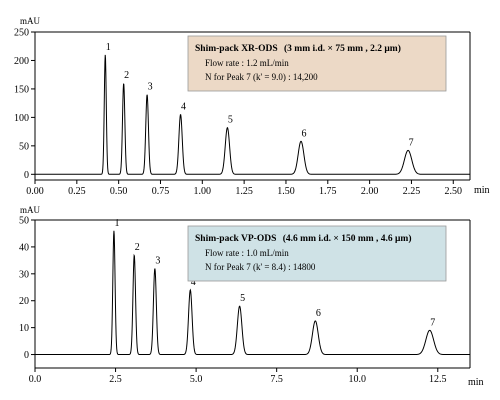 The image size is (500, 400). I want to click on x-tick-label: 0.00, so click(35, 191).